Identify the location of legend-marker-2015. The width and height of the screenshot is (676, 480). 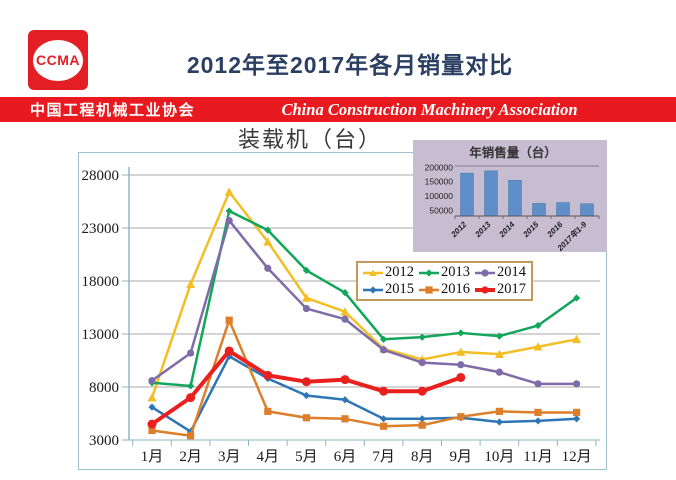
(373, 289).